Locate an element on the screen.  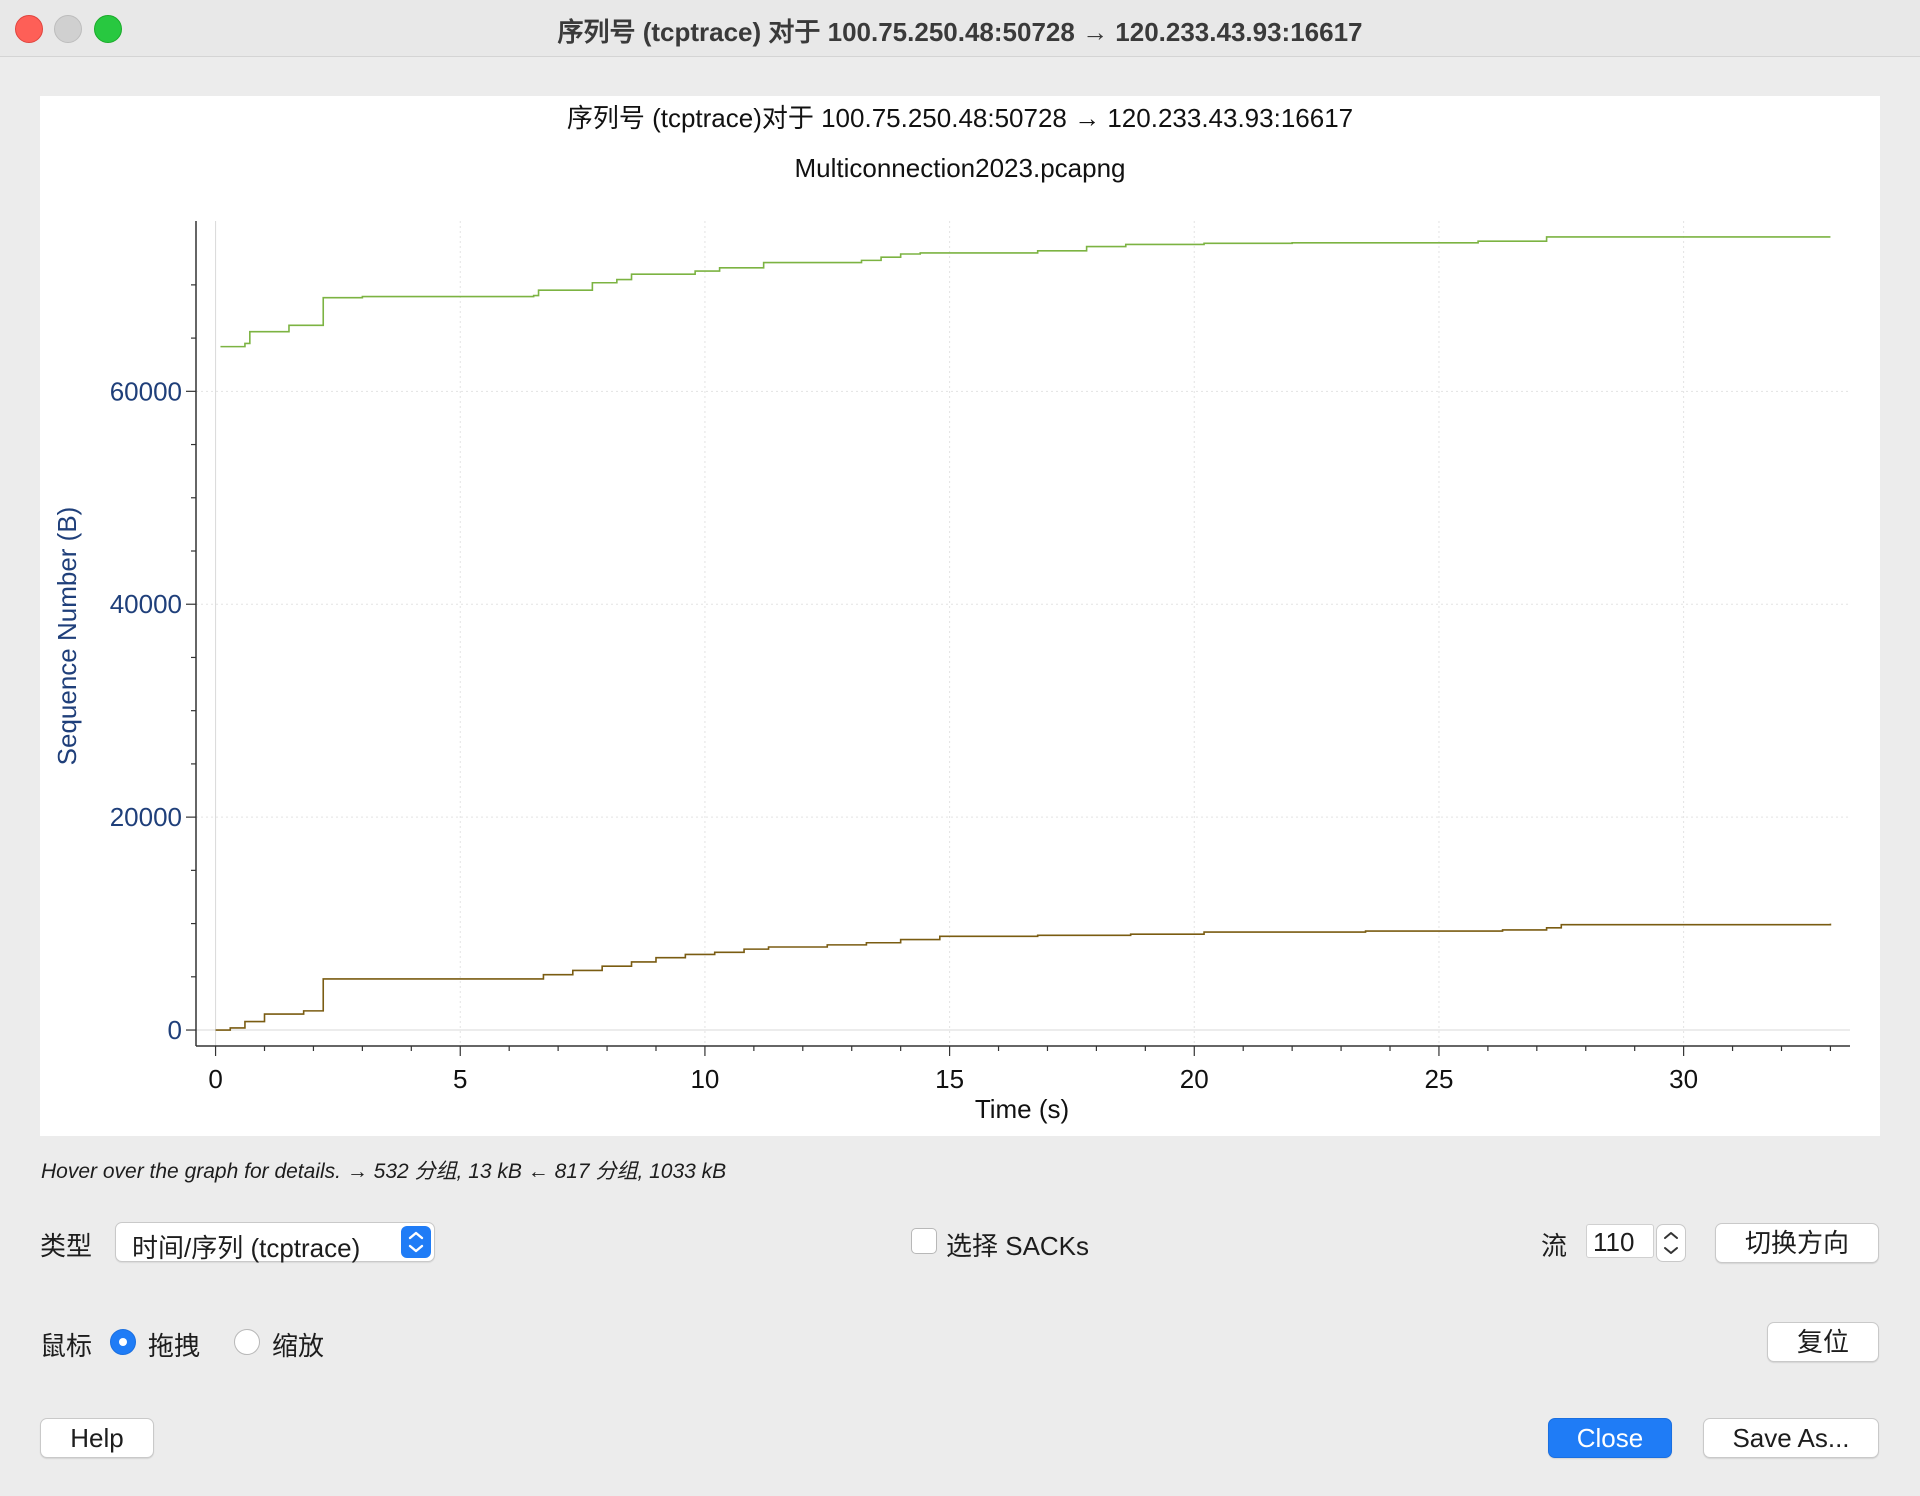
window-close-icon is located at coordinates (29, 29).